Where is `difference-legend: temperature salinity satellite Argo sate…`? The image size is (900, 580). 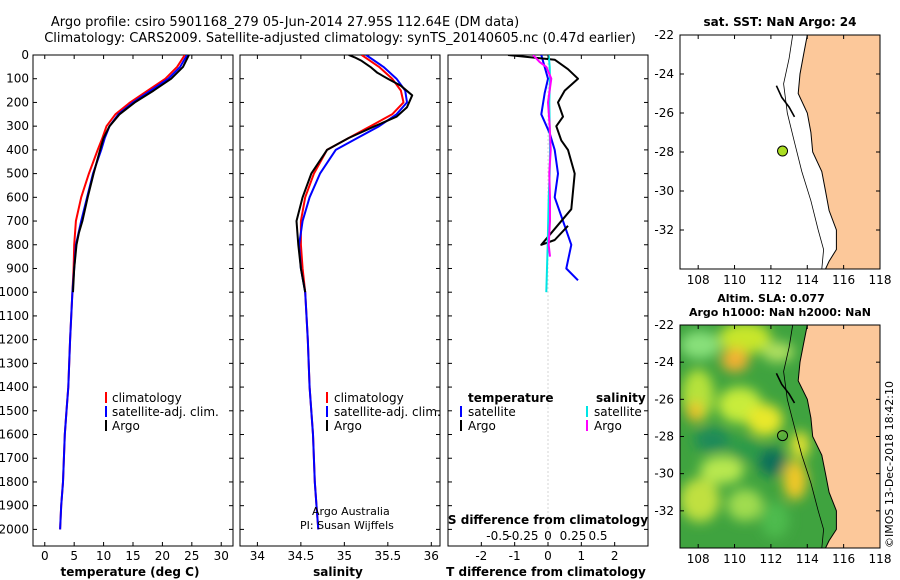
difference-legend: temperature salinity satellite Argo sate… is located at coordinates (553, 412).